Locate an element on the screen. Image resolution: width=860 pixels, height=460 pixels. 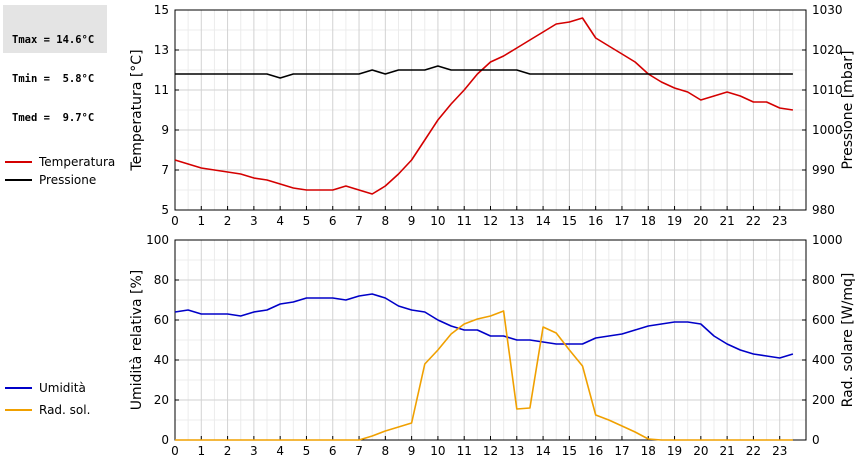
legend-label-temperatura: Temperatura is located at coordinates (76, 162).